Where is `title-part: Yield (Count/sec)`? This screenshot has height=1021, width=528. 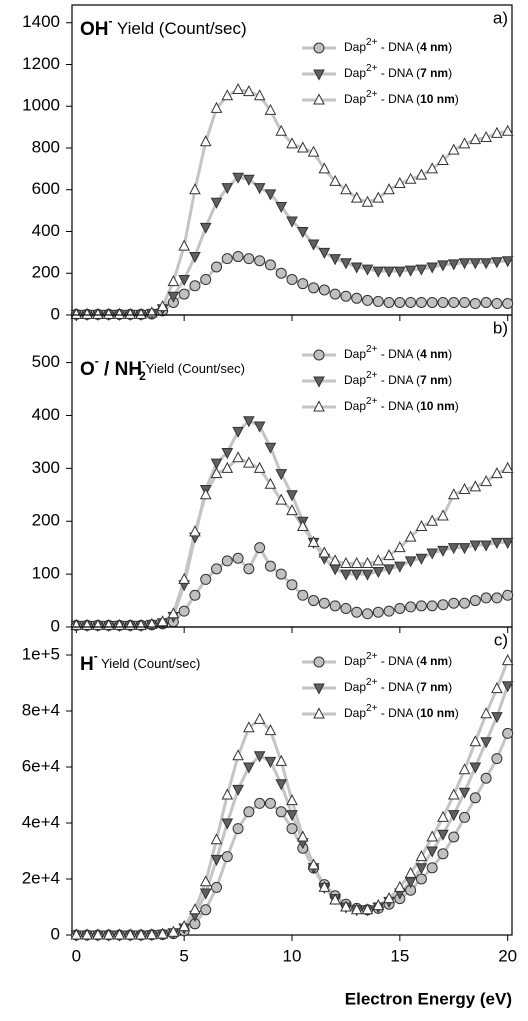
title-part: Yield (Count/sec) is located at coordinates (149, 663).